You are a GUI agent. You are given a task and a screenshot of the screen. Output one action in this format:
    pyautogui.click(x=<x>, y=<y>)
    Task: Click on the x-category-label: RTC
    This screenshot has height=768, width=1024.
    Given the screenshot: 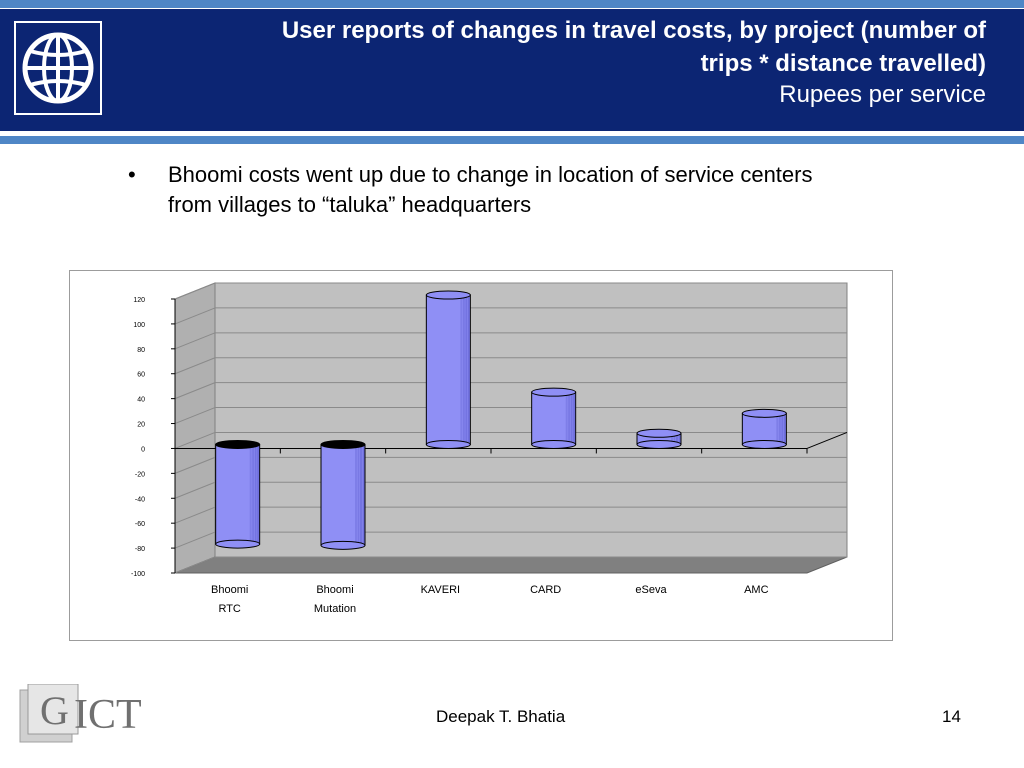 What is the action you would take?
    pyautogui.click(x=229, y=609)
    